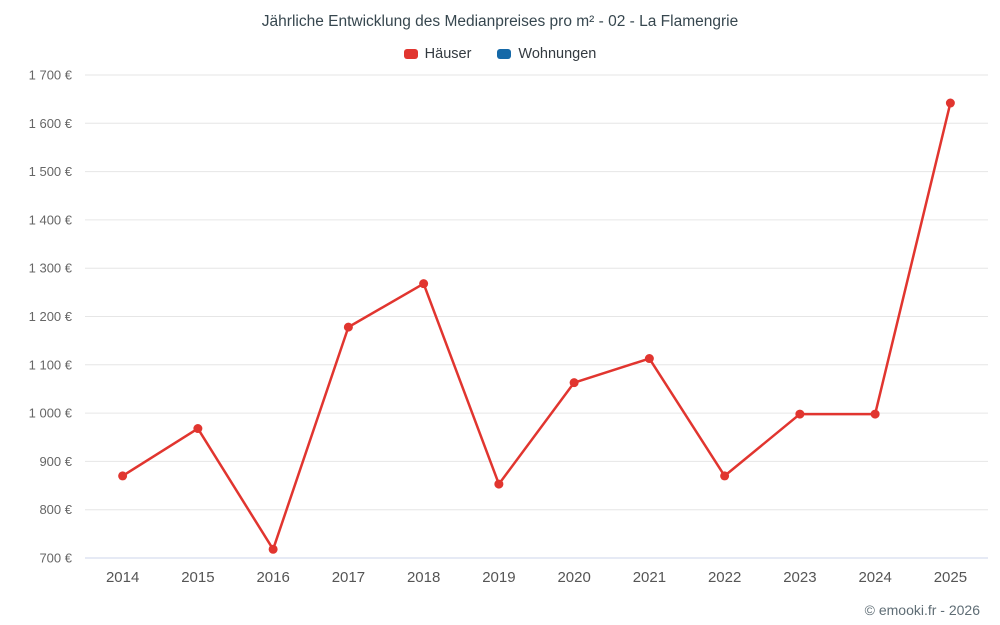  What do you see at coordinates (51, 75) in the screenshot?
I see `y-axis-label: 1 700 €` at bounding box center [51, 75].